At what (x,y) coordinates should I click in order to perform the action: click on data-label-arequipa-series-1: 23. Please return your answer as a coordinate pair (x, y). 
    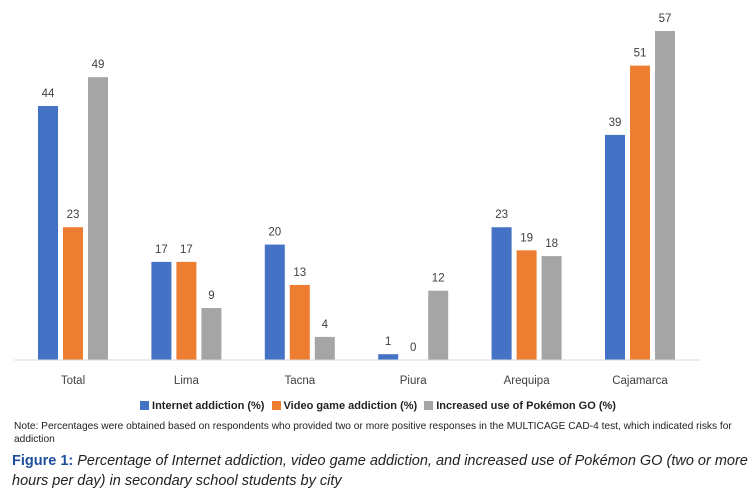
    Looking at the image, I should click on (501, 215).